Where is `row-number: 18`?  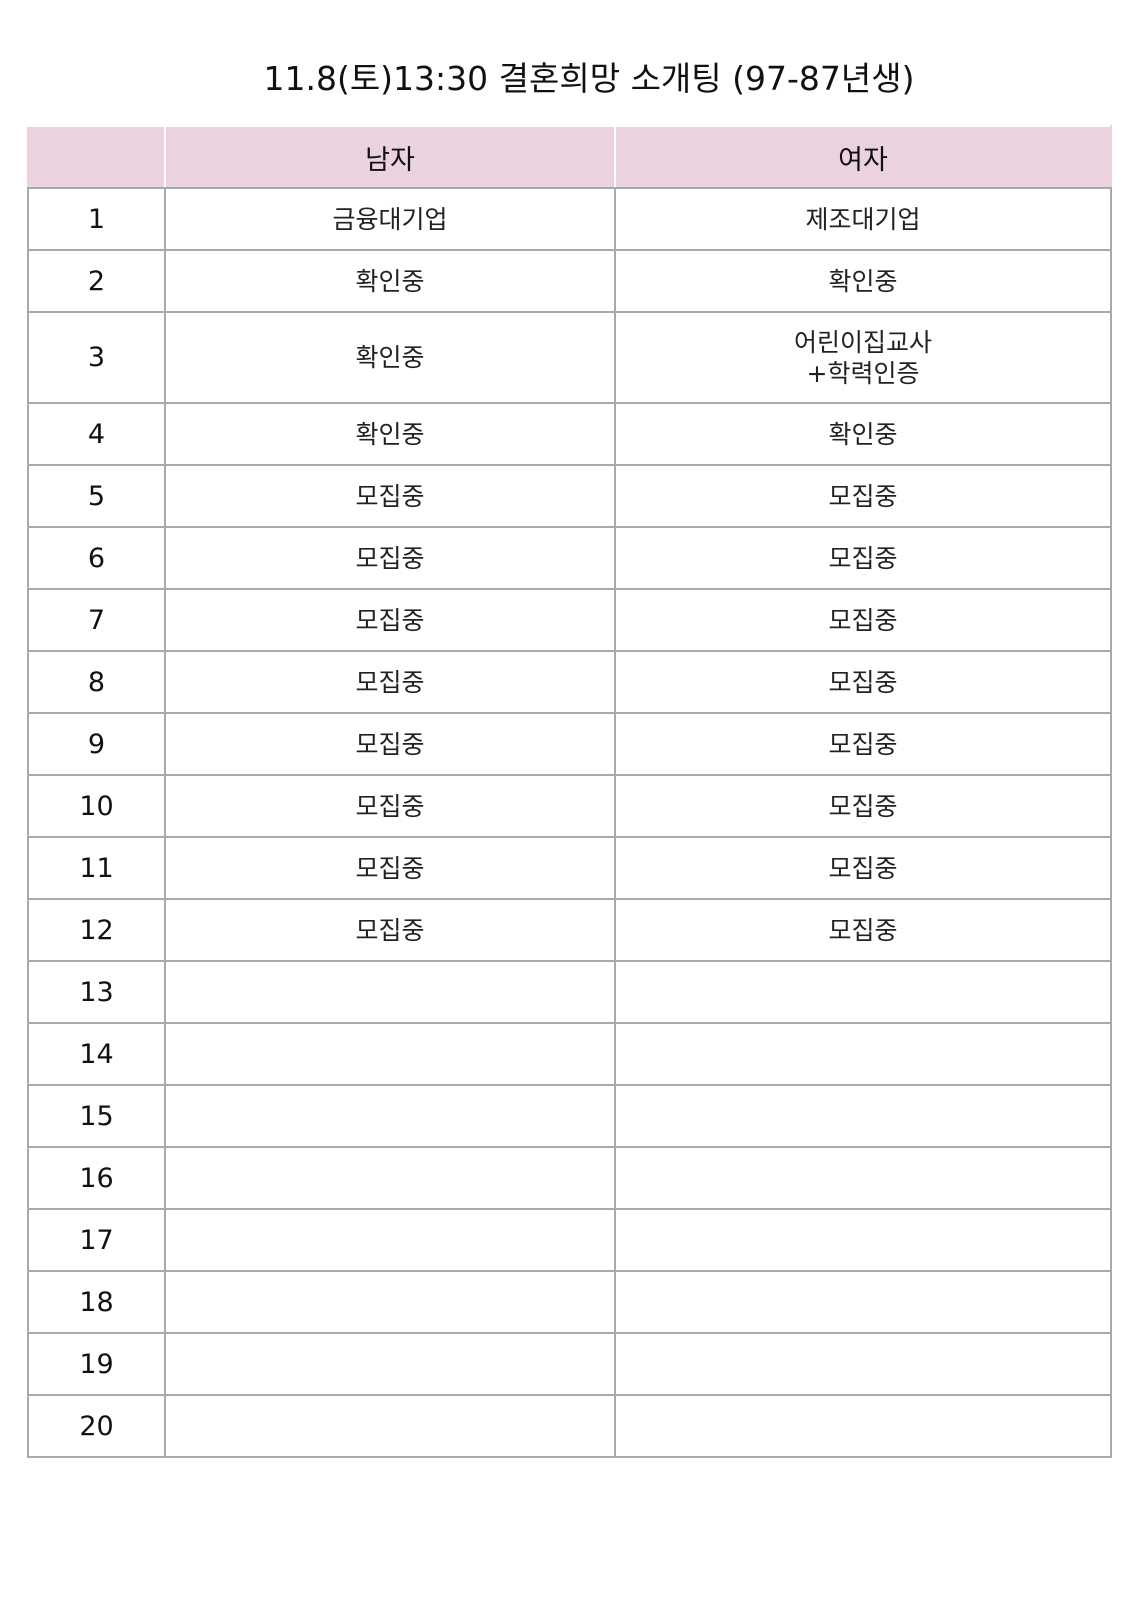
row-number: 18 is located at coordinates (96, 1302).